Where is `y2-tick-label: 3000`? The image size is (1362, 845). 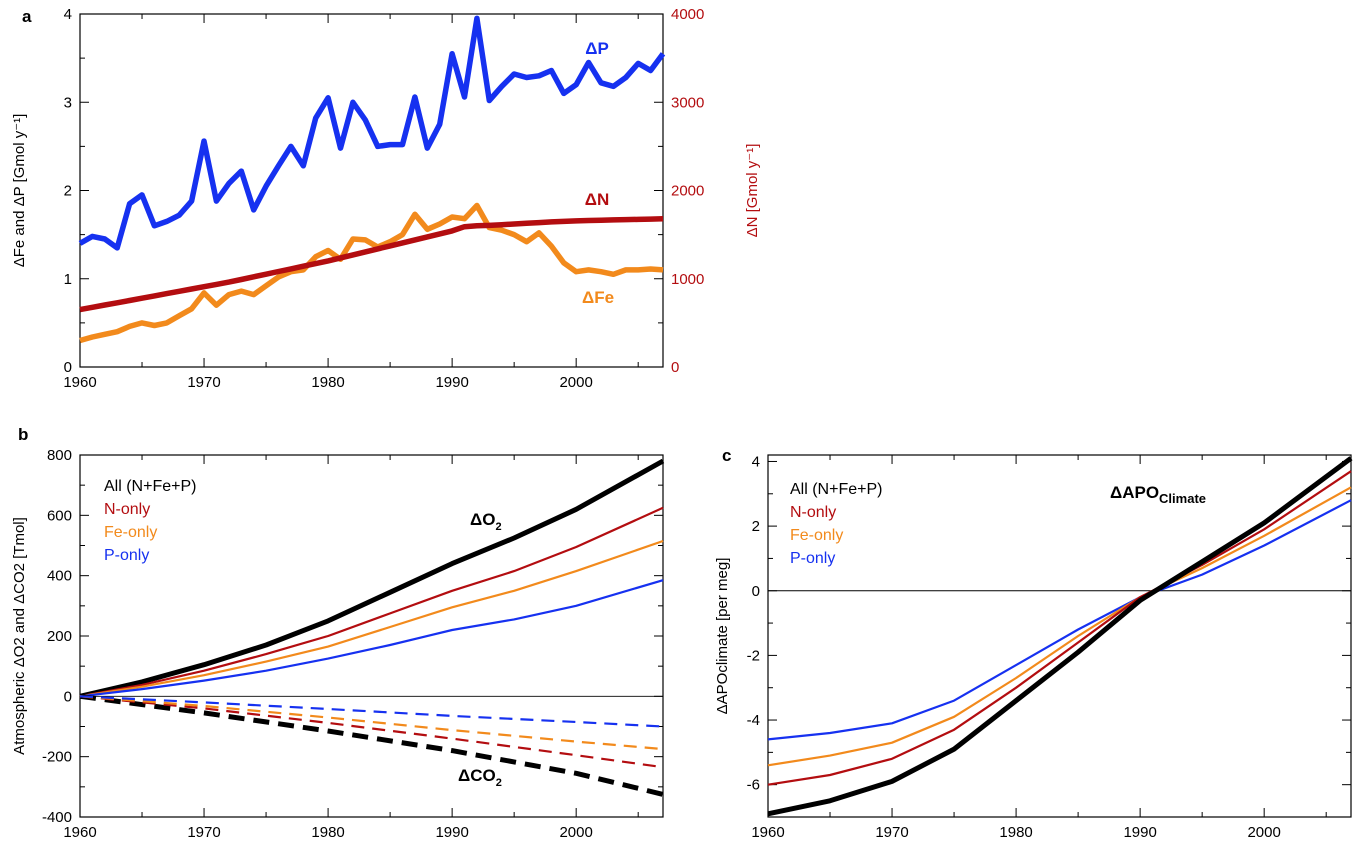
y2-tick-label: 3000 is located at coordinates (687, 102).